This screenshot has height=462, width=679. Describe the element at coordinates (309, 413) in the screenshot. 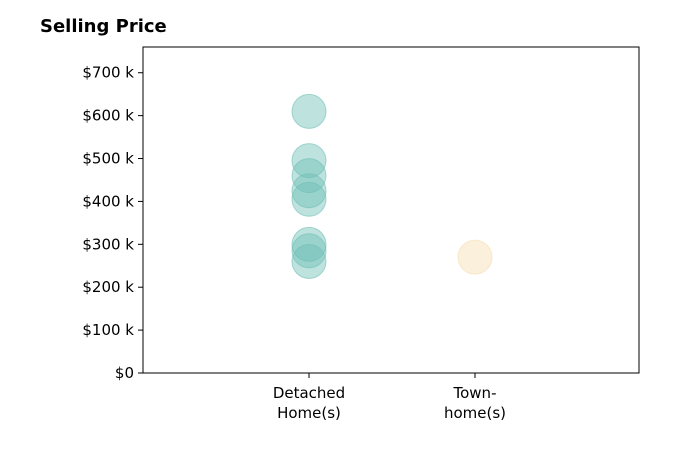

I see `x-tick-label: Home(s)` at that location.